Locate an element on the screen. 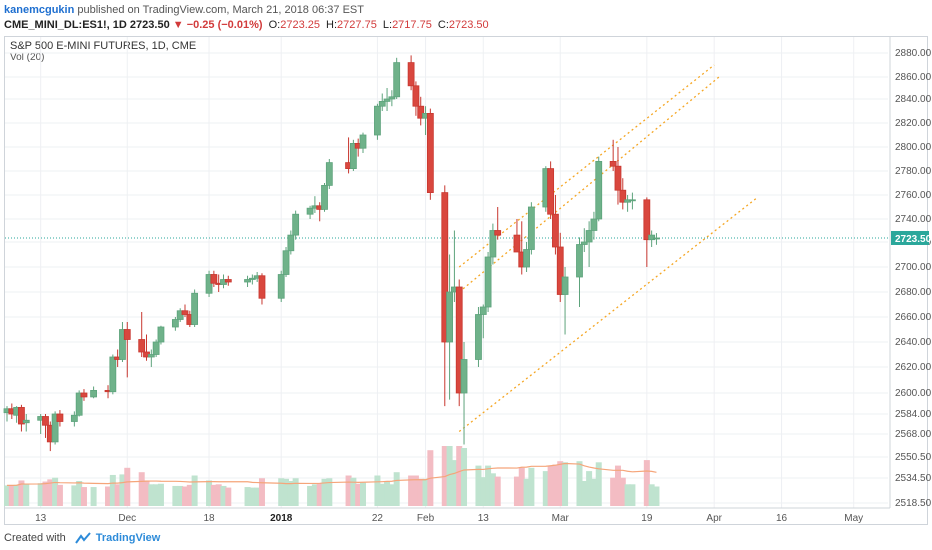 The height and width of the screenshot is (550, 932). y-tick-label: 2600.00 is located at coordinates (913, 393).